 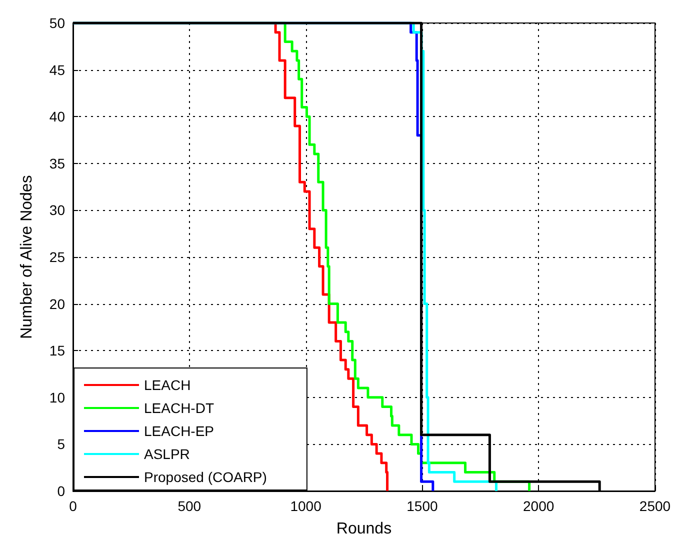 I want to click on legend-label: LEACH-DT, so click(x=179, y=408).